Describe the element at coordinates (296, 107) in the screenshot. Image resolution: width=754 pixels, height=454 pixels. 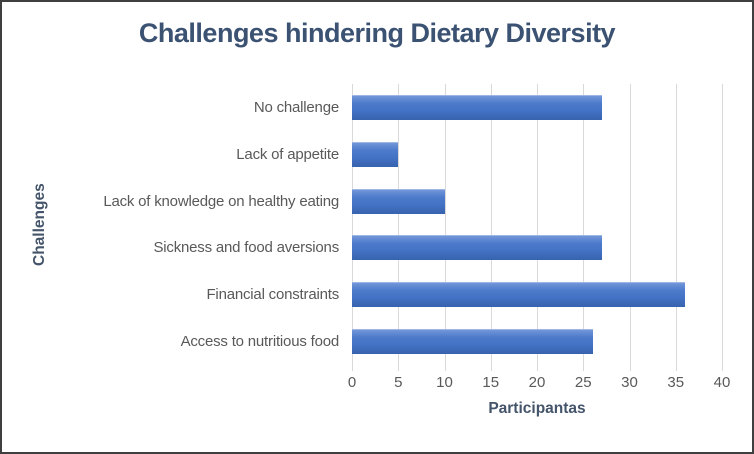
I see `category-label: No challenge` at that location.